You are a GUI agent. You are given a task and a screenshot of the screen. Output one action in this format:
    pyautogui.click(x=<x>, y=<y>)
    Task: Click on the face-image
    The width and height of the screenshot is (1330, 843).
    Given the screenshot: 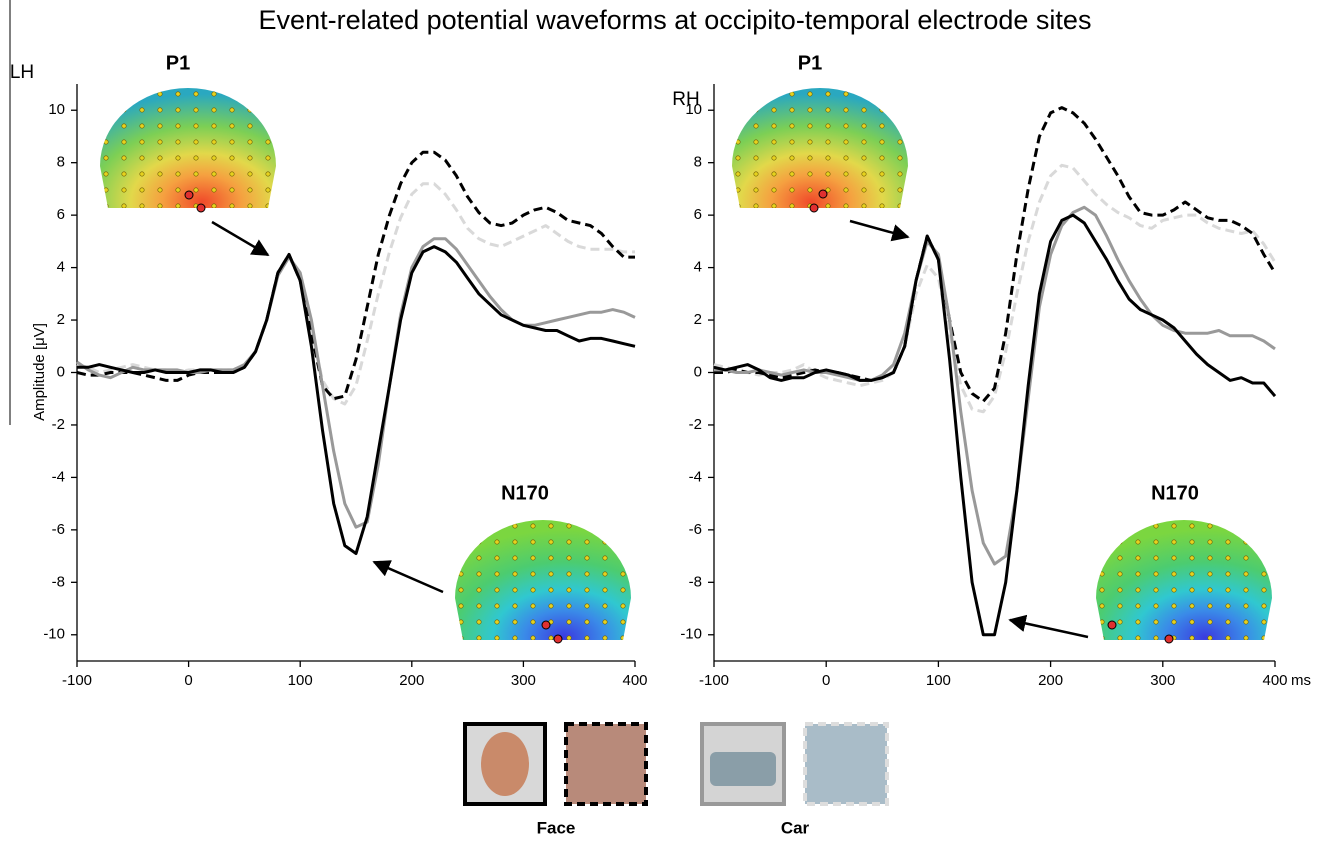 What is the action you would take?
    pyautogui.click(x=505, y=764)
    